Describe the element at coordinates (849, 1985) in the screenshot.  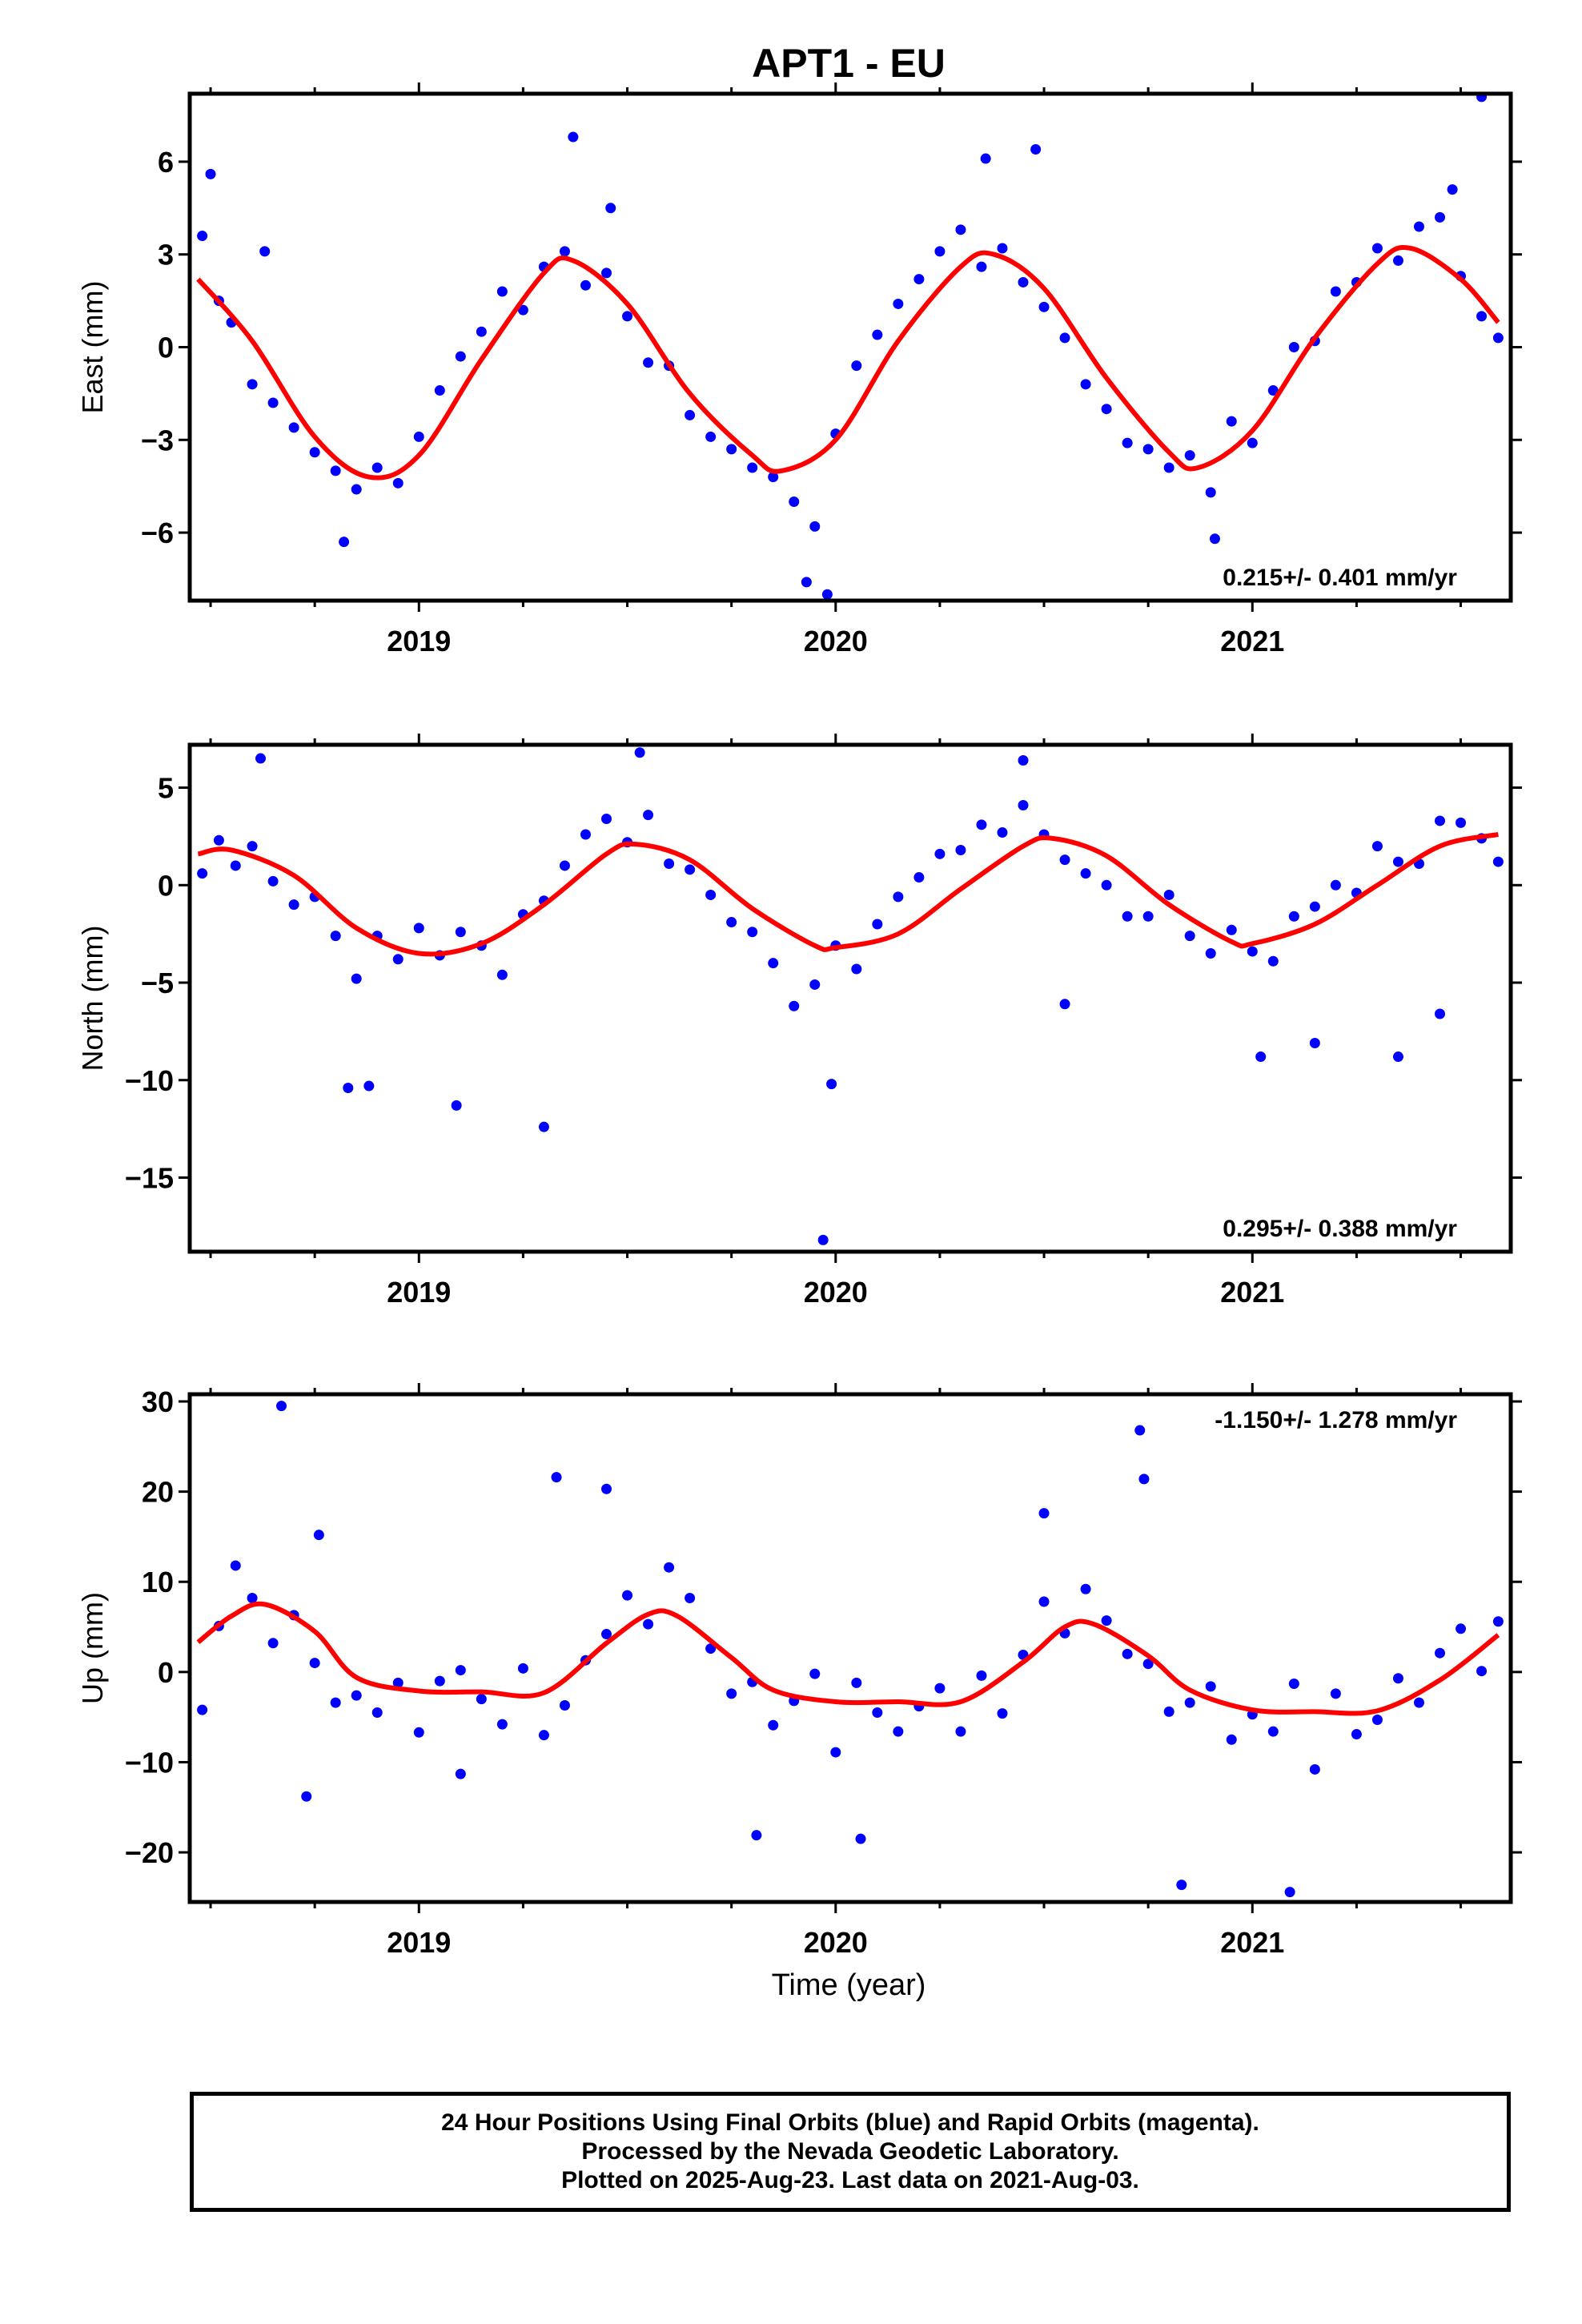
I see `x-axis-label: Time (year)` at that location.